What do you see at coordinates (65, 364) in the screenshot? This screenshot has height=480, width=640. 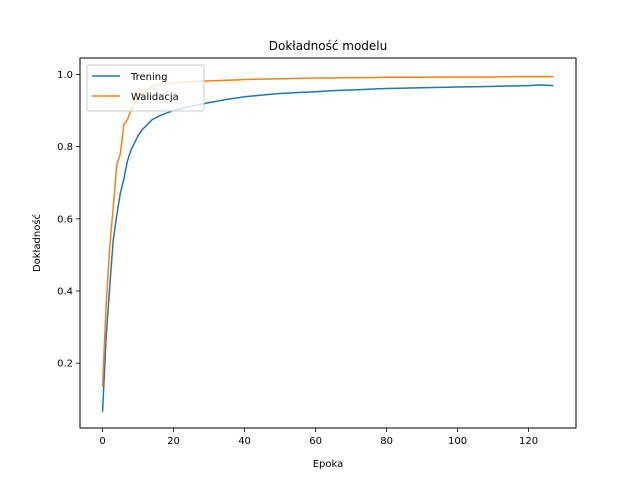 I see `y-tick-label: 0.2` at bounding box center [65, 364].